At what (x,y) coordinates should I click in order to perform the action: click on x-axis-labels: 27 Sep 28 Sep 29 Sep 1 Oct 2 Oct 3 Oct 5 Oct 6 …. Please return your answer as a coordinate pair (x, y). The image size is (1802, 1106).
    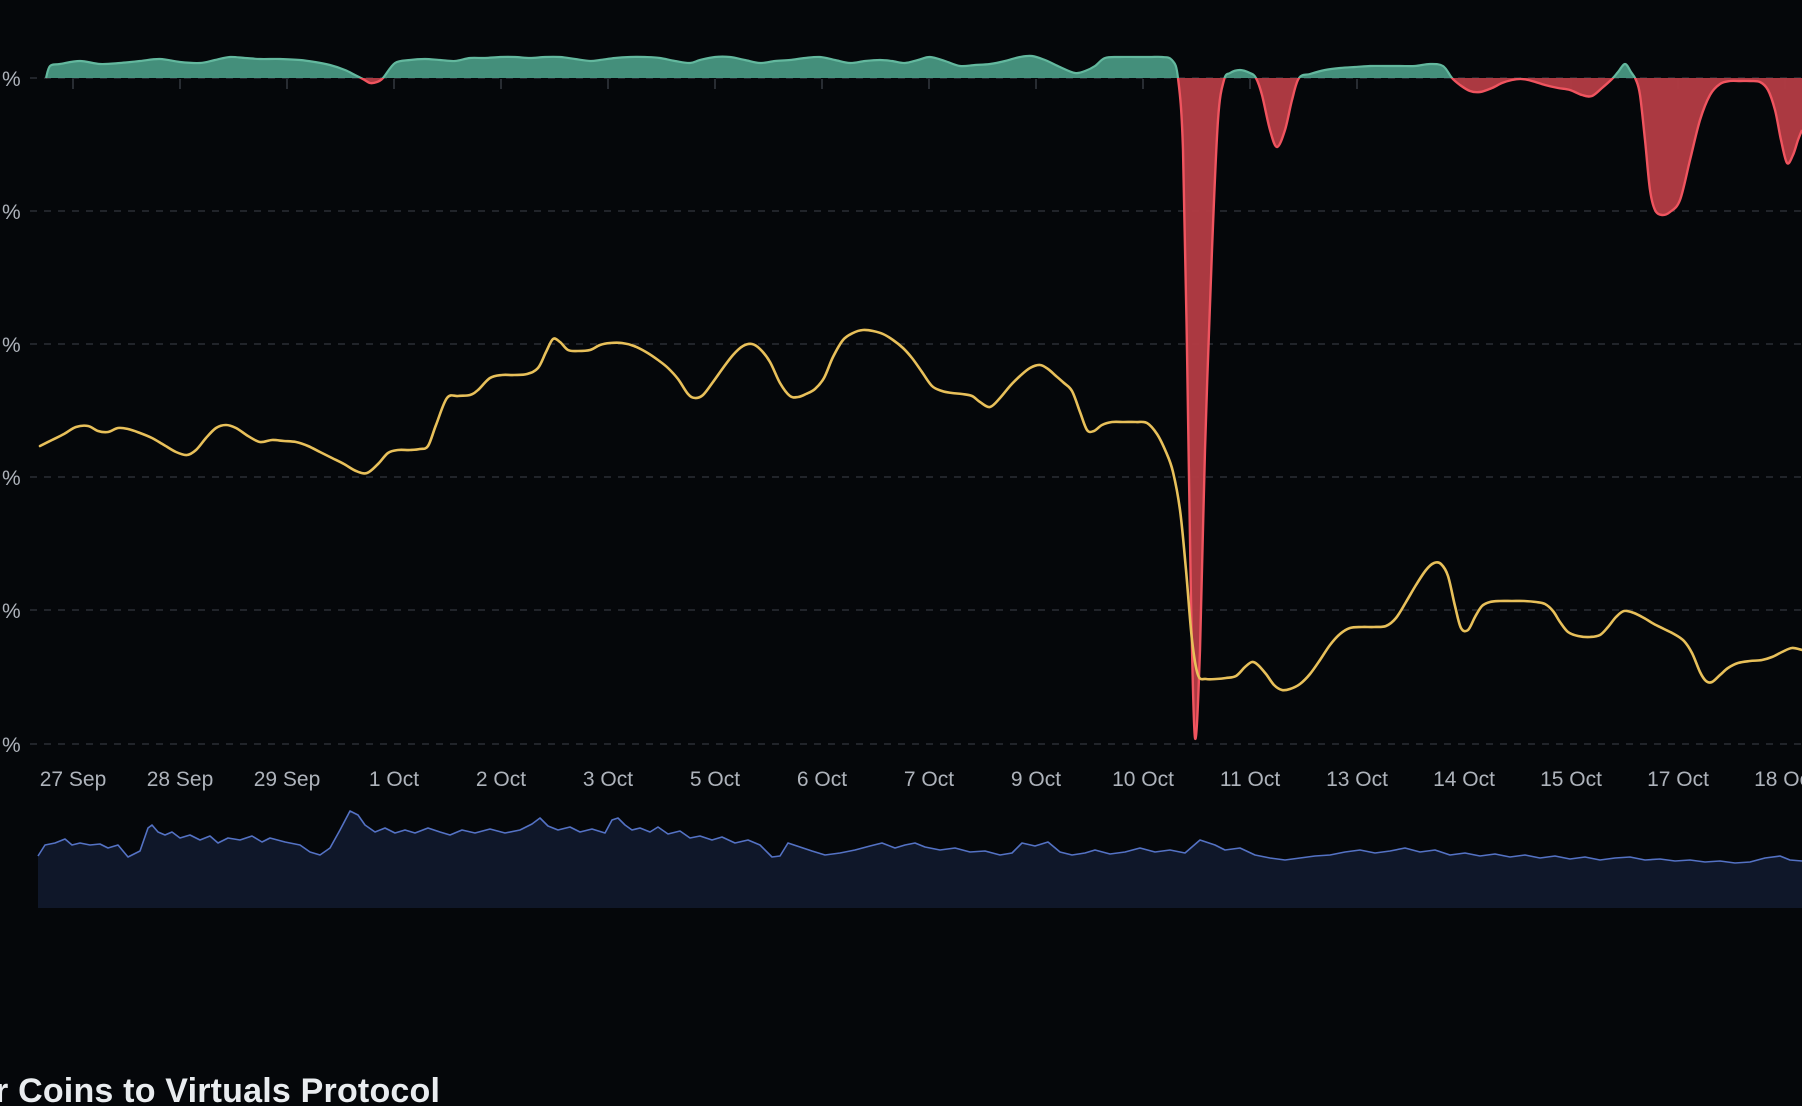
    Looking at the image, I should click on (921, 779).